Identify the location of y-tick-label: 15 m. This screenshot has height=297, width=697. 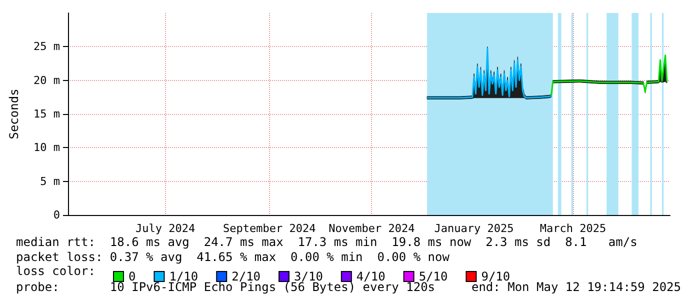
(47, 114).